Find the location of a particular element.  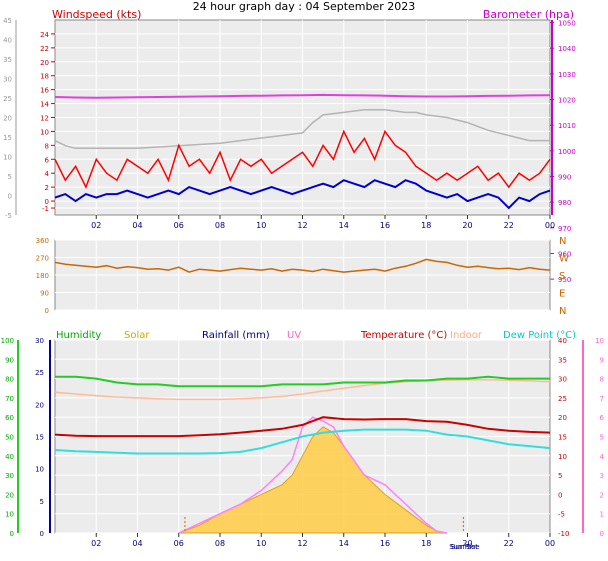

compass-label: W is located at coordinates (564, 259).